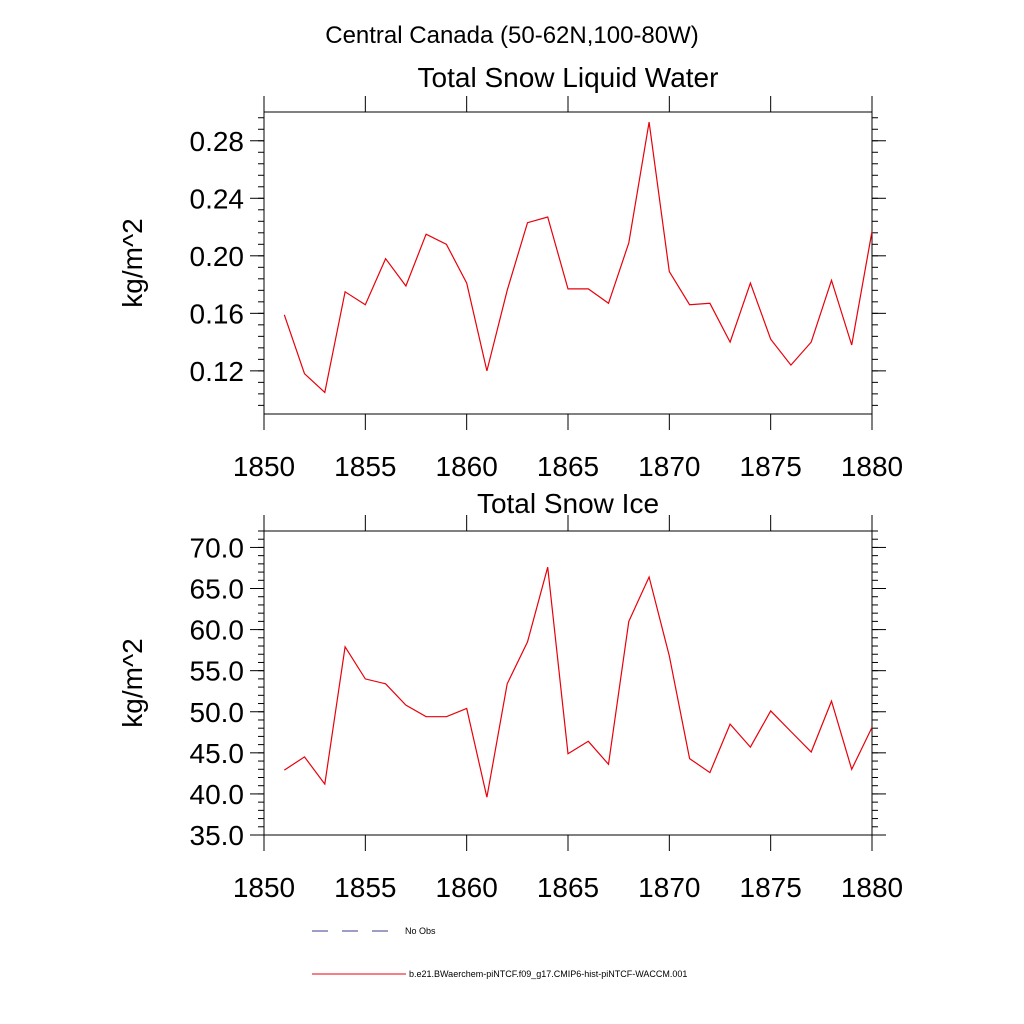 The height and width of the screenshot is (1024, 1024). What do you see at coordinates (217, 547) in the screenshot?
I see `y-tick-label: 70.0` at bounding box center [217, 547].